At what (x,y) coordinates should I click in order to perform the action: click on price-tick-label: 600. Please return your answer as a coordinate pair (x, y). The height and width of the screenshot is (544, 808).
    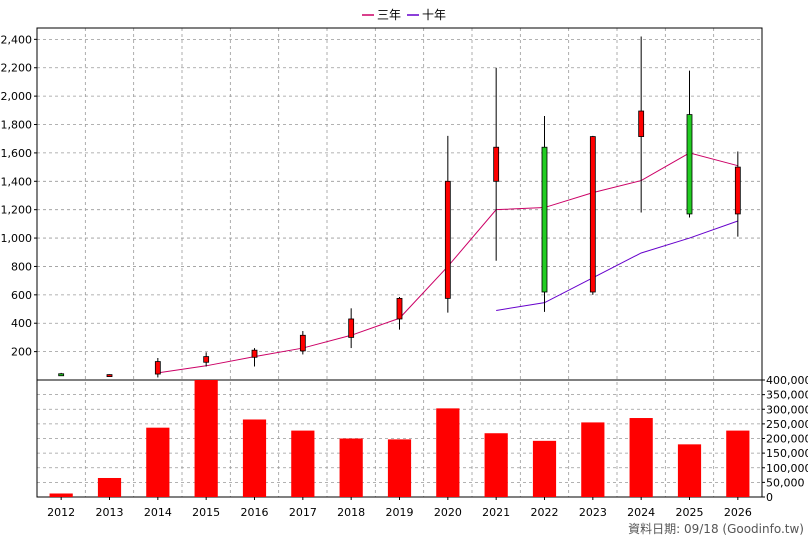
    Looking at the image, I should click on (21, 295).